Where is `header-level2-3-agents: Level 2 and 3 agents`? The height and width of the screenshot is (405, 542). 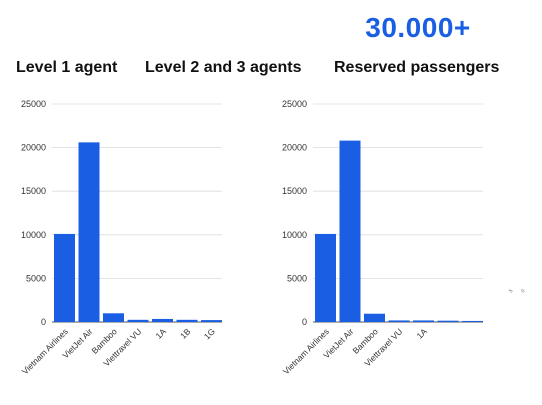 header-level2-3-agents: Level 2 and 3 agents is located at coordinates (223, 67).